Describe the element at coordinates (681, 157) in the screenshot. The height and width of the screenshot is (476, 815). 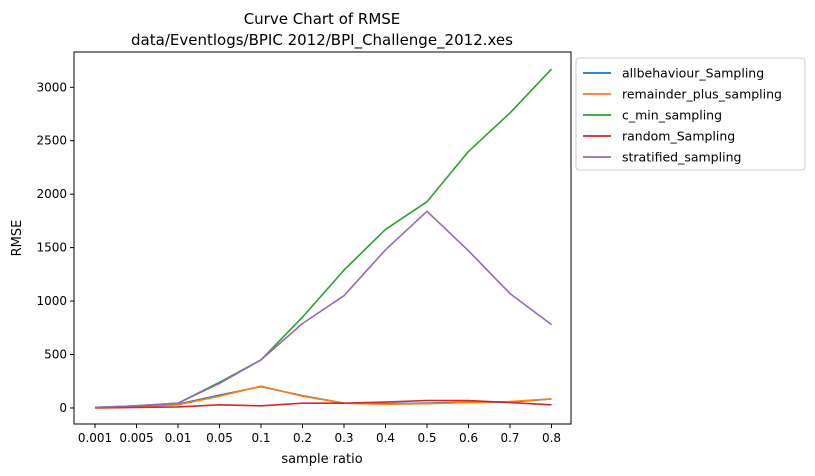
I see `legend-label: stratified_sampling` at that location.